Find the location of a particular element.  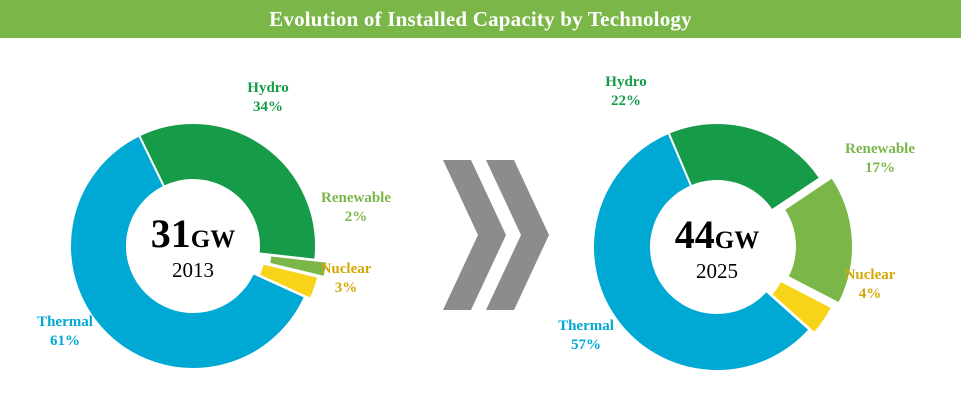

label-hydro-percent: 34% is located at coordinates (268, 107).